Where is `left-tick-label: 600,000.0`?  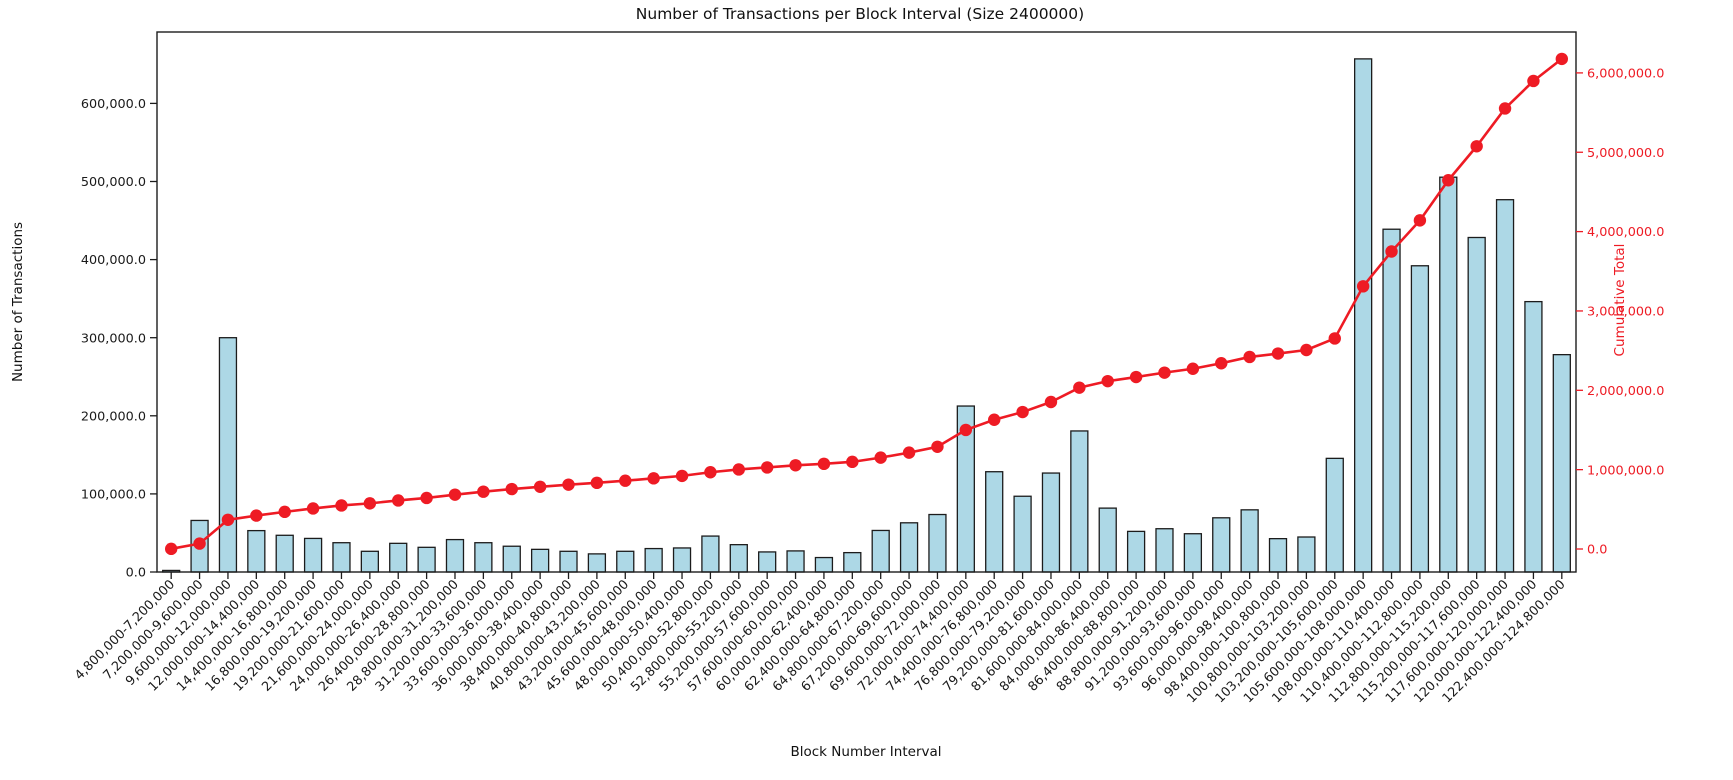
left-tick-label: 600,000.0 is located at coordinates (113, 104).